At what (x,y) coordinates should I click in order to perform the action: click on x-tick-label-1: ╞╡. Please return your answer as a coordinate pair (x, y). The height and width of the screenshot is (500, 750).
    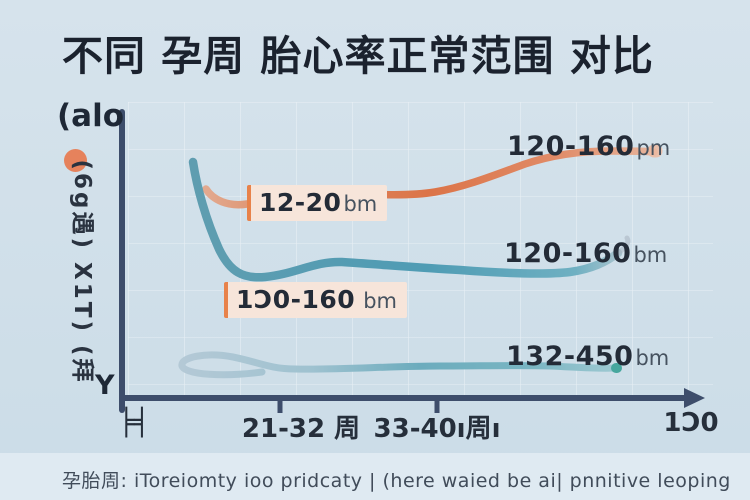
    Looking at the image, I should click on (134, 423).